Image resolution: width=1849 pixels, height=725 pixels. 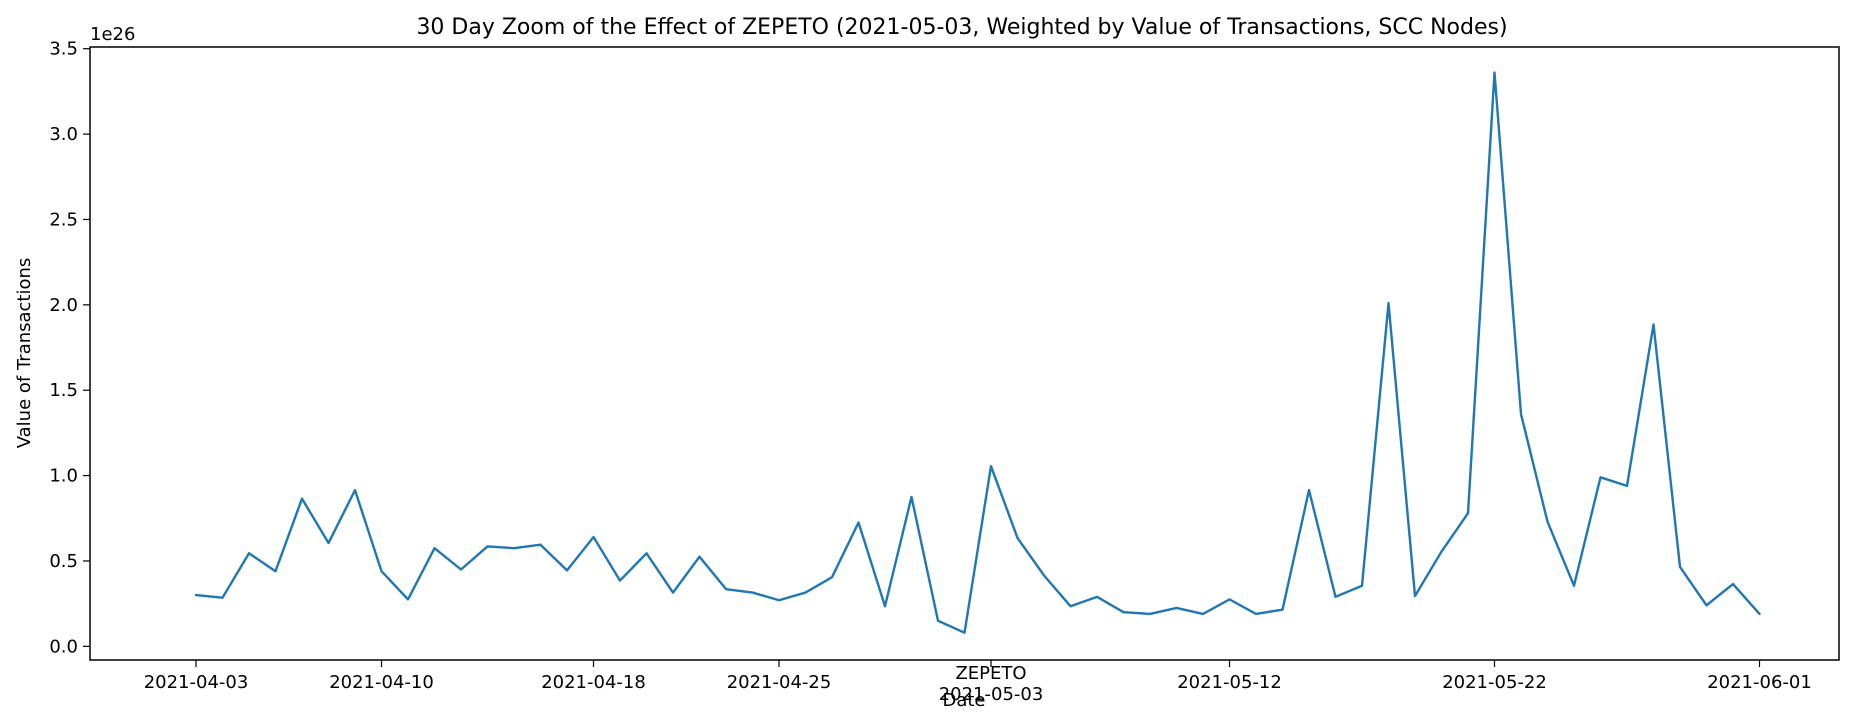 I want to click on y-tick-label: 3.0, so click(x=63, y=134).